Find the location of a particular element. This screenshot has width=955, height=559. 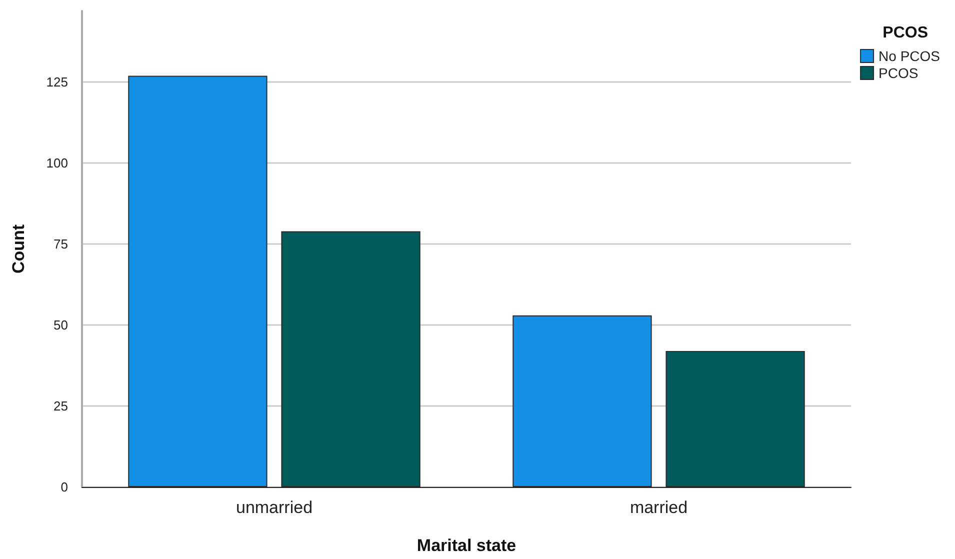

y-tick-label: 0 is located at coordinates (64, 487).